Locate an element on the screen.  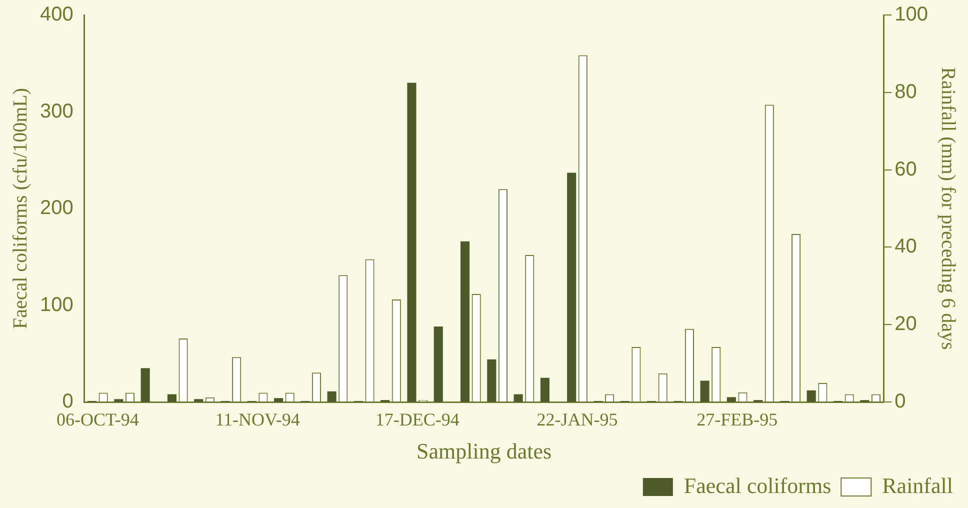
y2-tick-label: 100 is located at coordinates (911, 15).